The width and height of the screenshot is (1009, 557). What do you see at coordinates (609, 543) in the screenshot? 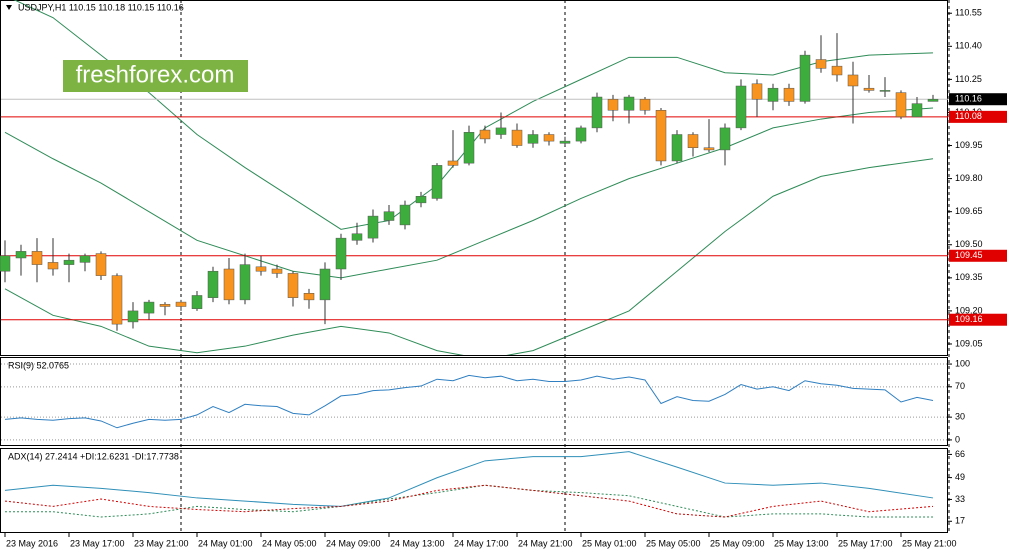
I see `x-tick-label: 25 May 01:00` at bounding box center [609, 543].